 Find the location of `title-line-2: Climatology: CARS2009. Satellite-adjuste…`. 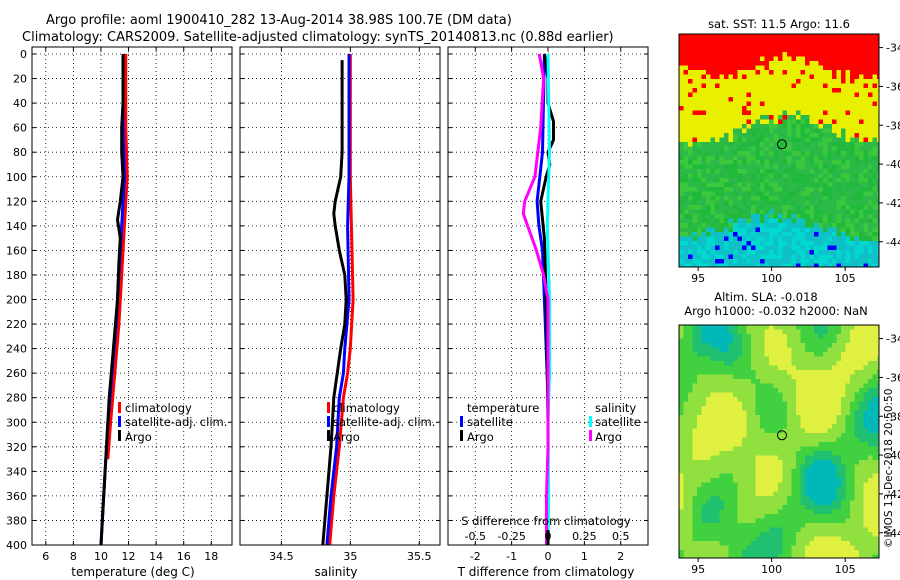

title-line-2: Climatology: CARS2009. Satellite-adjuste… is located at coordinates (318, 37).